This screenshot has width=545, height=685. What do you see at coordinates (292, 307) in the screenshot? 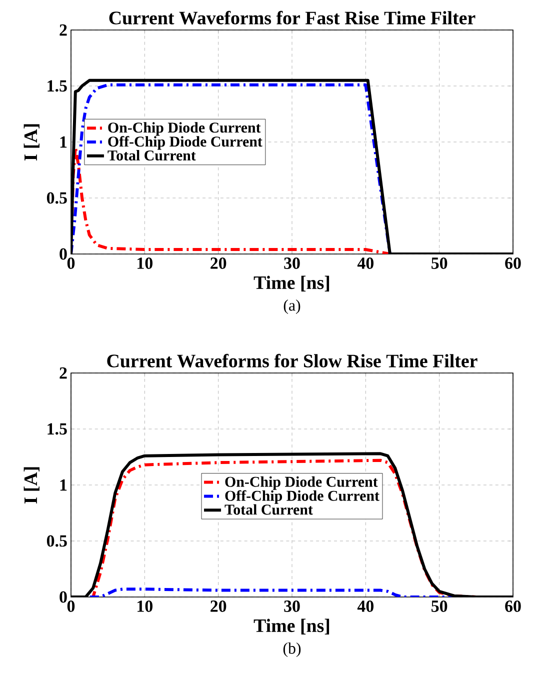
I see `text: (a)` at bounding box center [292, 307].